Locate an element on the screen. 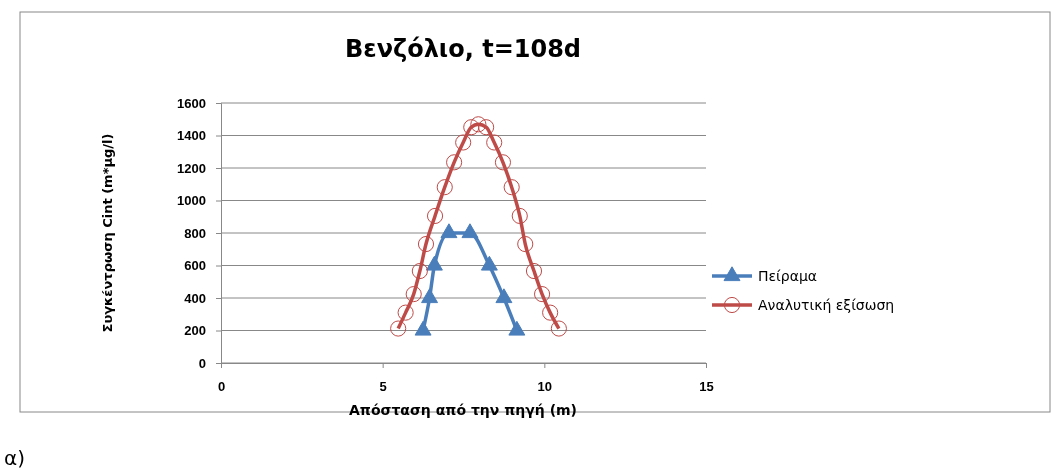 The width and height of the screenshot is (1064, 470). y-tick-label: 1600 is located at coordinates (191, 103).